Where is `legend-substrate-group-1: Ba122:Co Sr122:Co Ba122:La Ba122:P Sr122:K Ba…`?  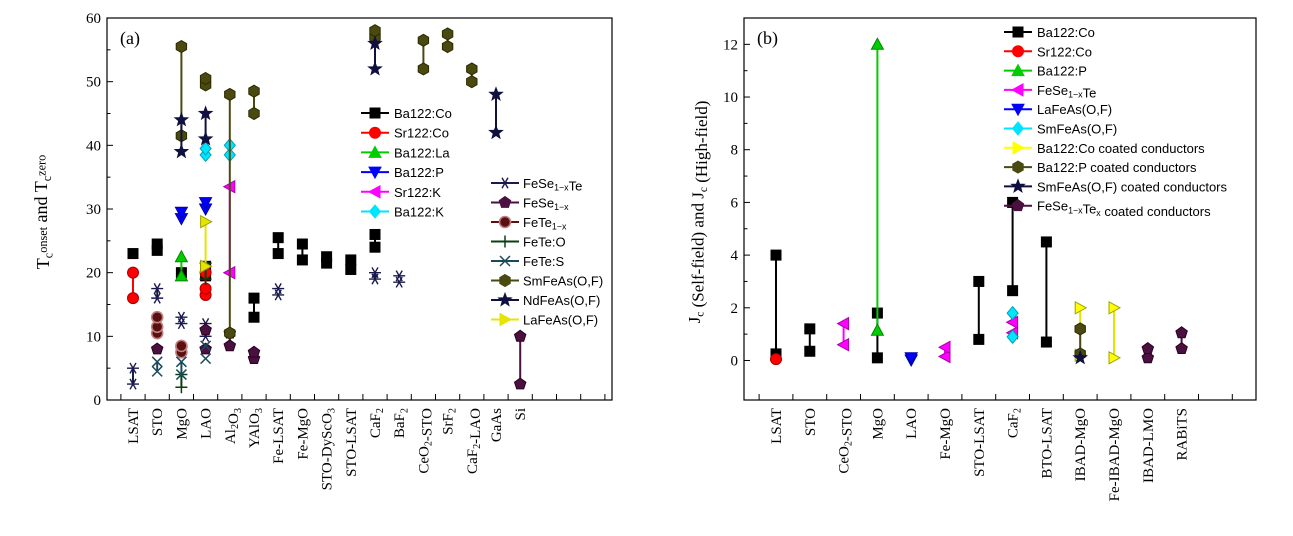
legend-substrate-group-1: Ba122:Co Sr122:Co Ba122:La Ba122:P Sr122:K Ba… is located at coordinates (406, 163).